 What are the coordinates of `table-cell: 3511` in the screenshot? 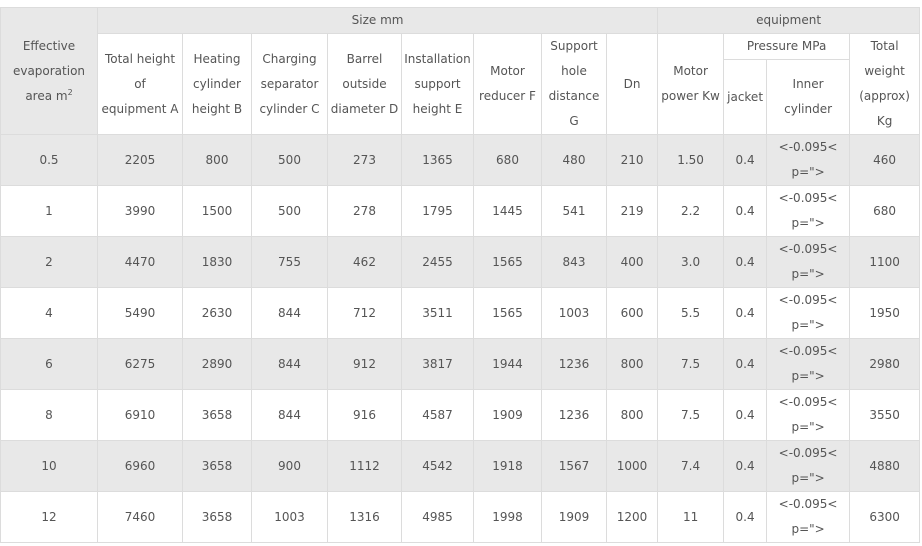 It's located at (437, 313).